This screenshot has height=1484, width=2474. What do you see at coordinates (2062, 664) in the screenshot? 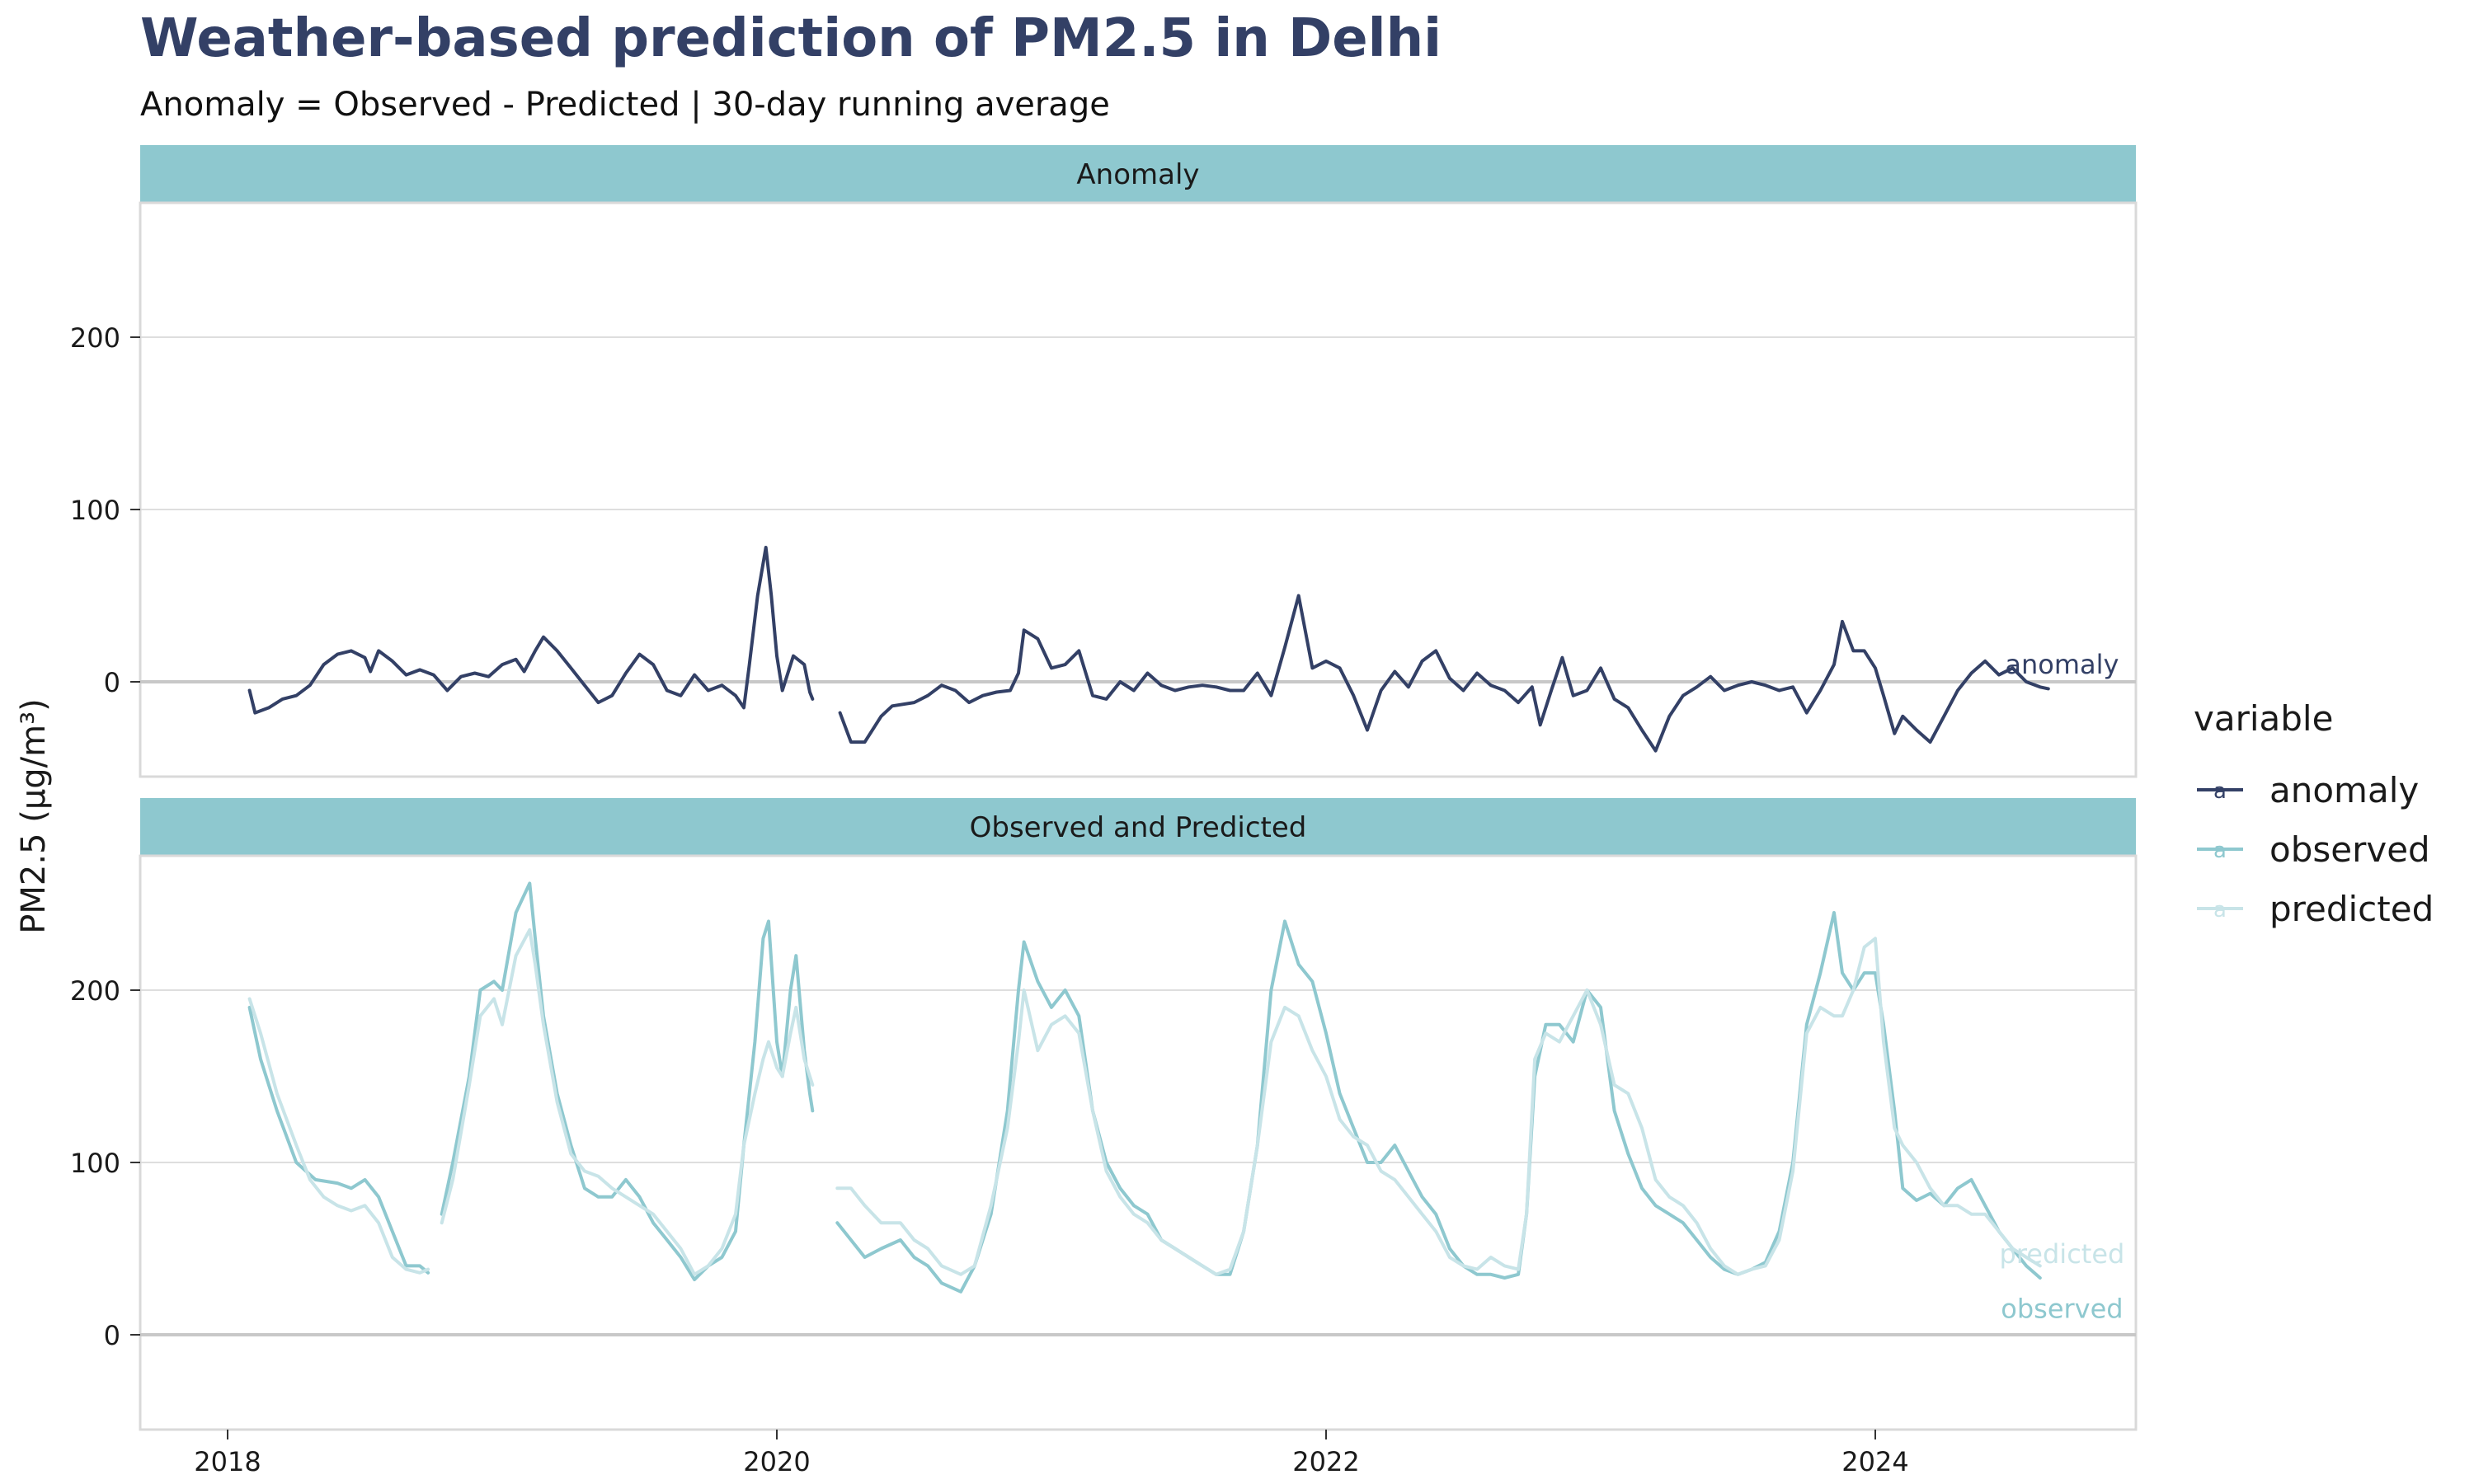
I see `direct-label-anomaly: anomaly` at bounding box center [2062, 664].